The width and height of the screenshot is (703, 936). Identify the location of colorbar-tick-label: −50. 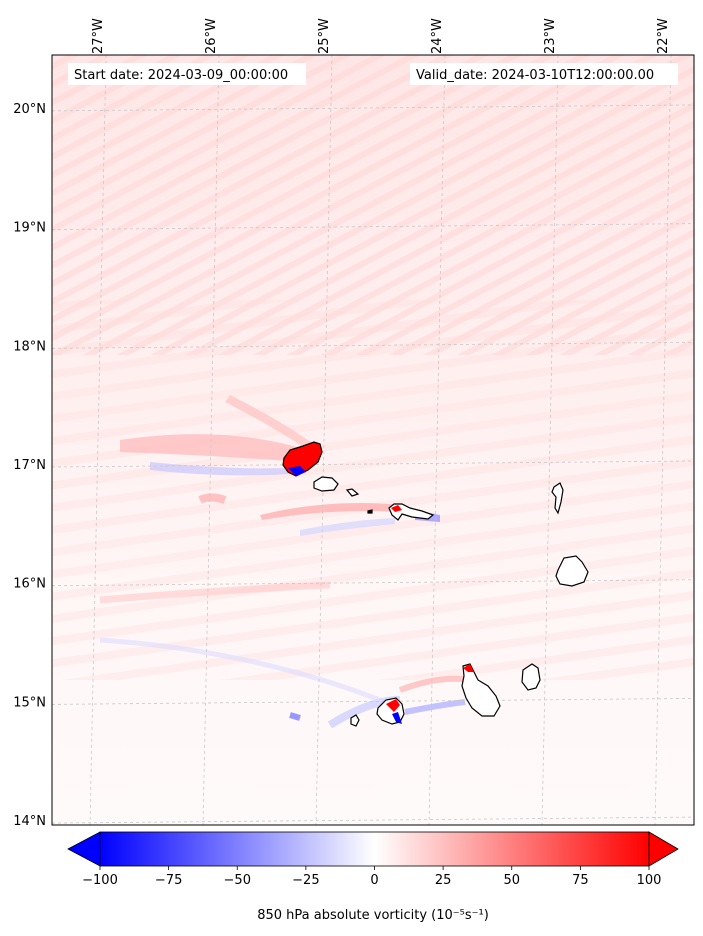
(237, 880).